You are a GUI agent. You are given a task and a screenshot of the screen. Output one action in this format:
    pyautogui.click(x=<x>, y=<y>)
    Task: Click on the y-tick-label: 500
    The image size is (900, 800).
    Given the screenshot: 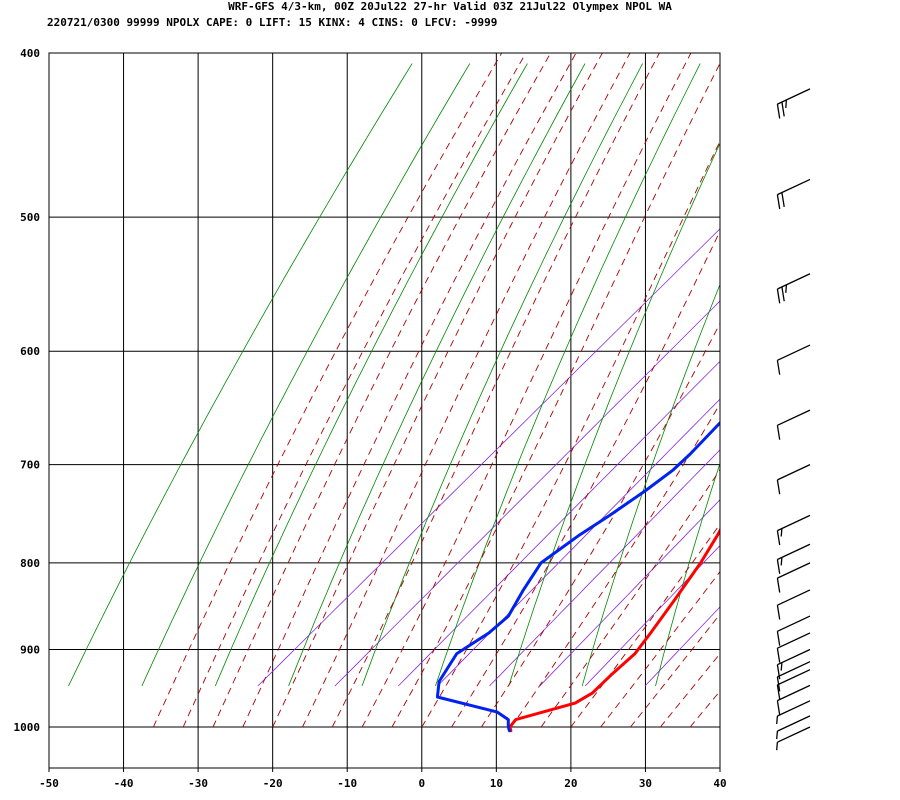 What is the action you would take?
    pyautogui.click(x=30, y=217)
    